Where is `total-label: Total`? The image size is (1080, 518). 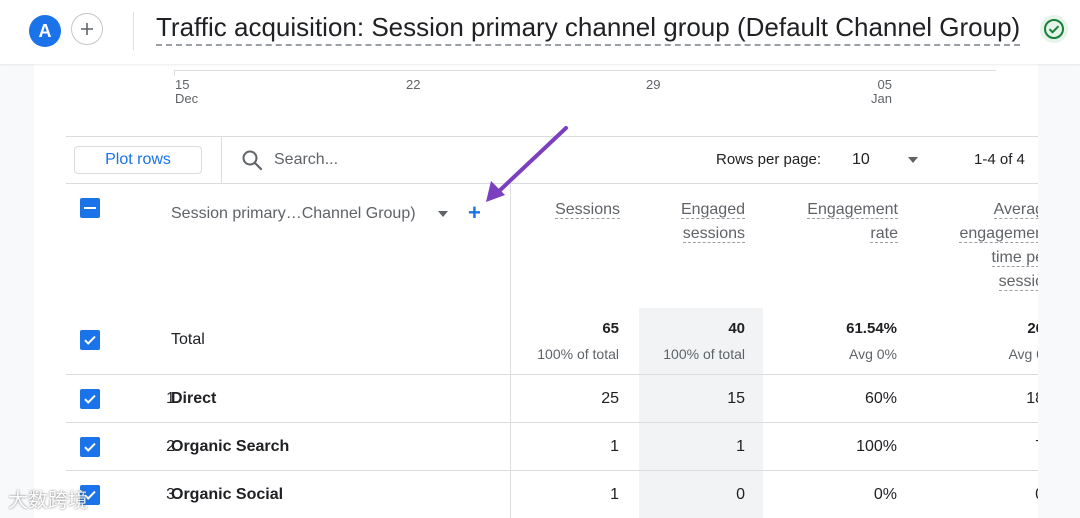 total-label: Total is located at coordinates (188, 339).